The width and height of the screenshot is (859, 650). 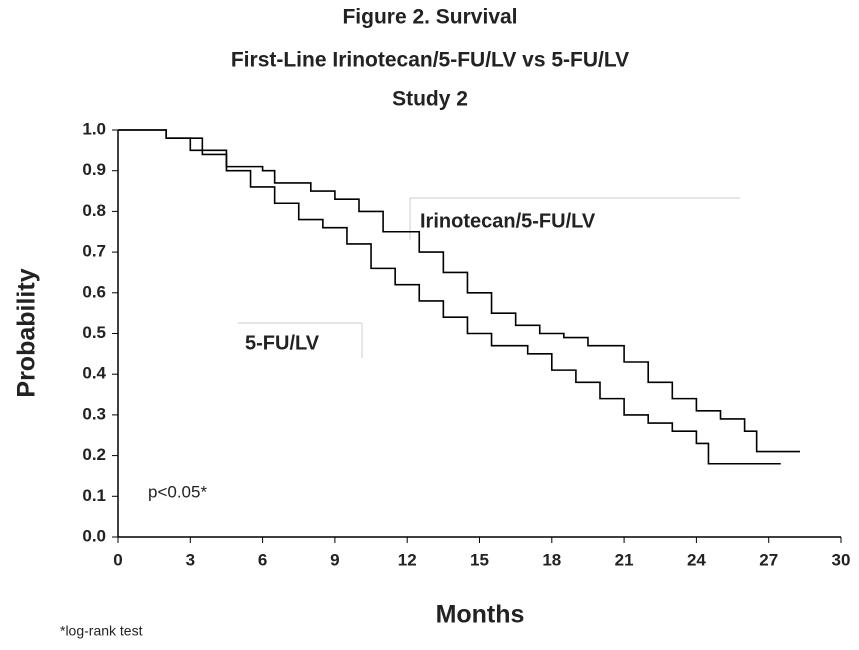 I want to click on y-tick-label: 0.4, so click(x=94, y=373).